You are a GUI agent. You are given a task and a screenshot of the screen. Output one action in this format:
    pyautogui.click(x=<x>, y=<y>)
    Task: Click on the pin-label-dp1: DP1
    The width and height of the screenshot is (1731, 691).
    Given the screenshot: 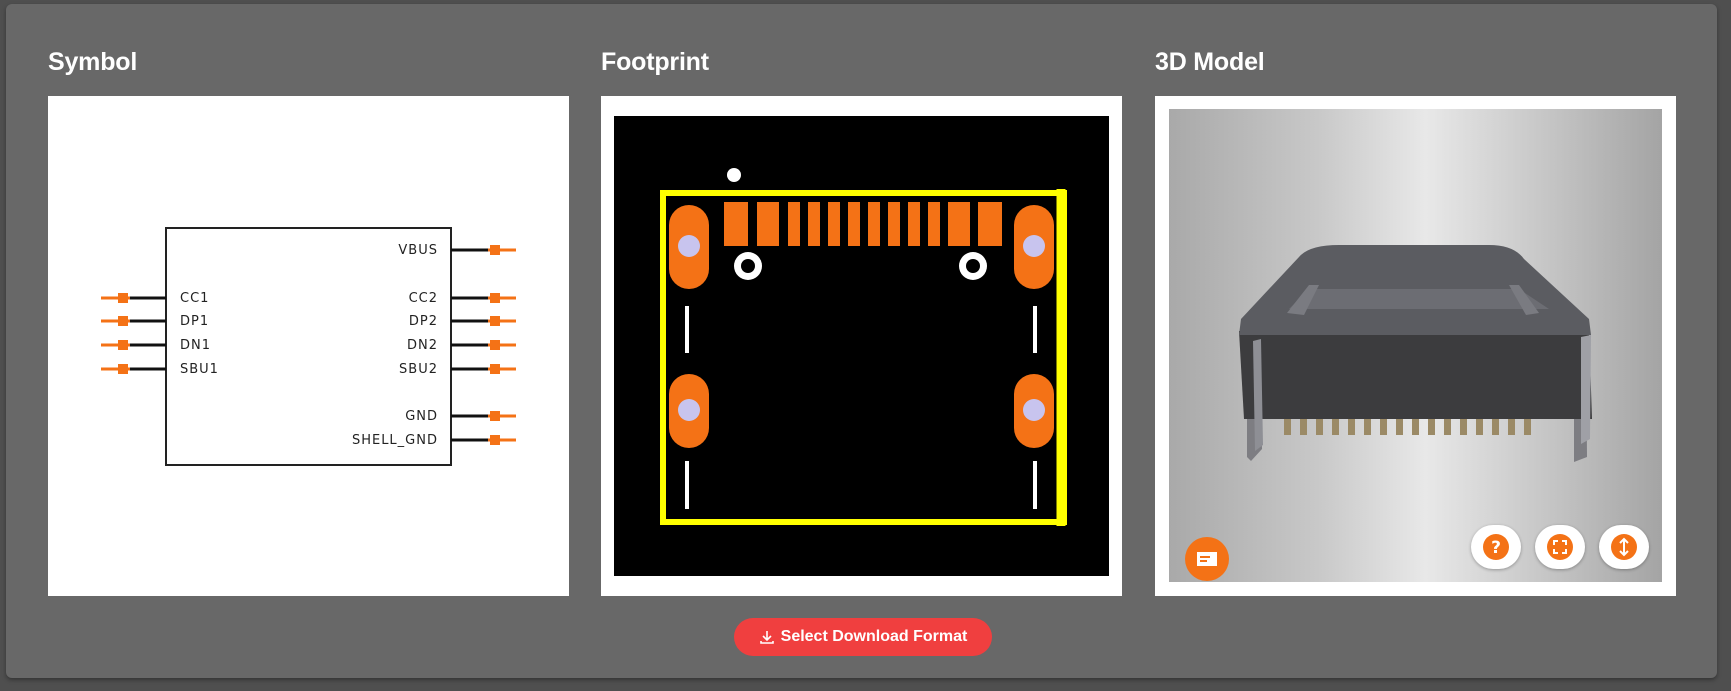 What is the action you would take?
    pyautogui.click(x=194, y=321)
    